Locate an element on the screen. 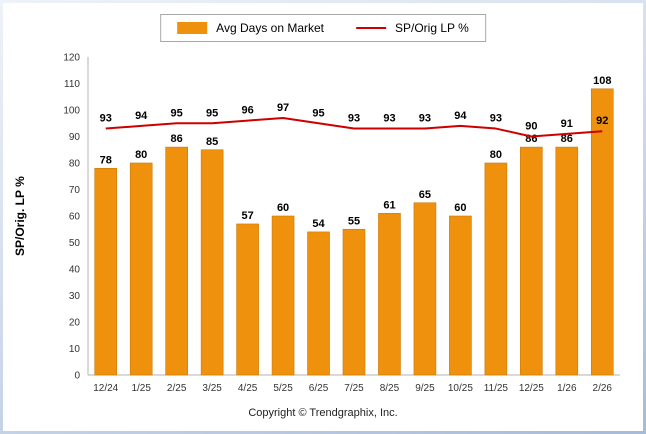 The height and width of the screenshot is (434, 646). bar-value-label: 108 is located at coordinates (602, 81).